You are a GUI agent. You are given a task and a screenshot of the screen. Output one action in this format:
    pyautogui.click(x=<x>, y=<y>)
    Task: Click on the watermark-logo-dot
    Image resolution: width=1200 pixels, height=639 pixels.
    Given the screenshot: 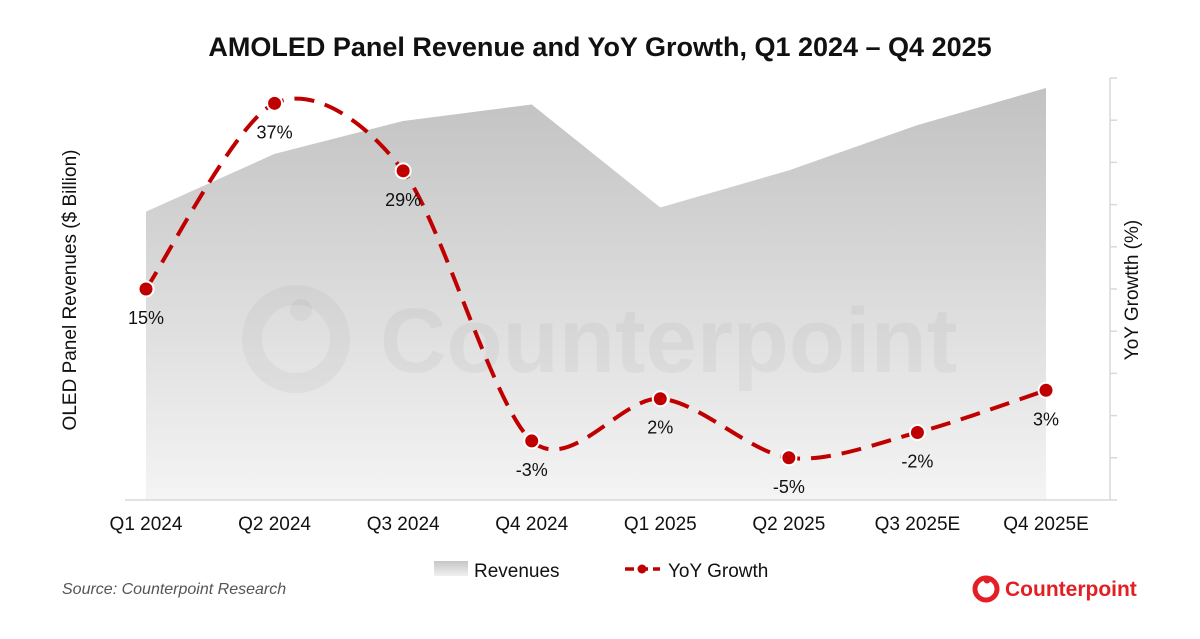 What is the action you would take?
    pyautogui.click(x=301, y=310)
    